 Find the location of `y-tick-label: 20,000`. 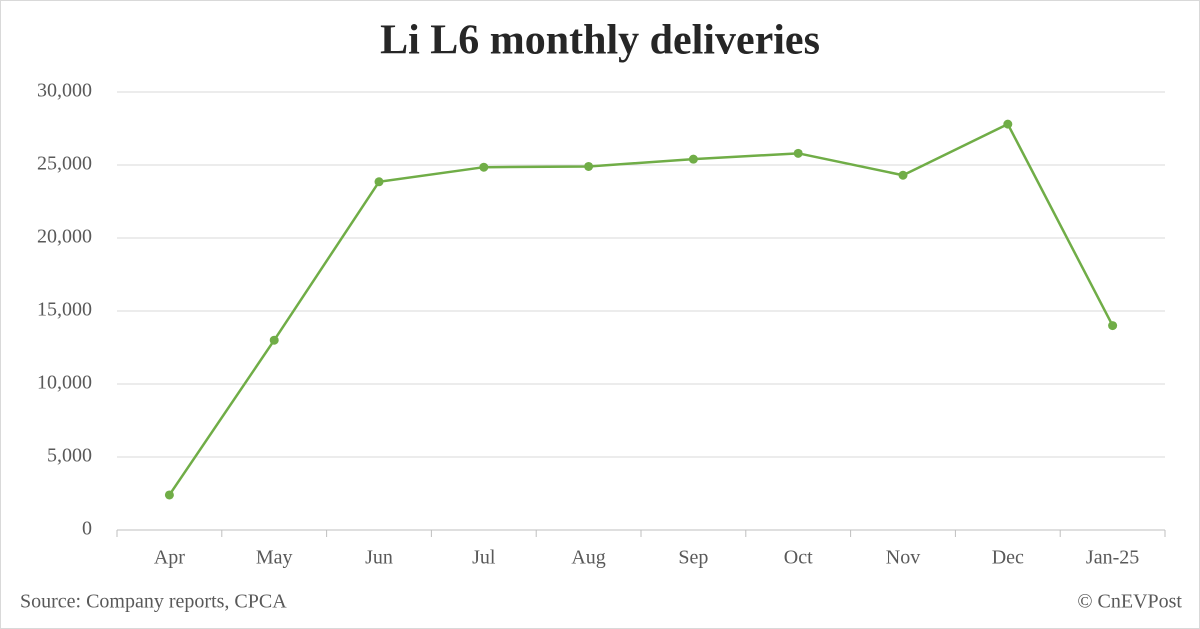

y-tick-label: 20,000 is located at coordinates (64, 237).